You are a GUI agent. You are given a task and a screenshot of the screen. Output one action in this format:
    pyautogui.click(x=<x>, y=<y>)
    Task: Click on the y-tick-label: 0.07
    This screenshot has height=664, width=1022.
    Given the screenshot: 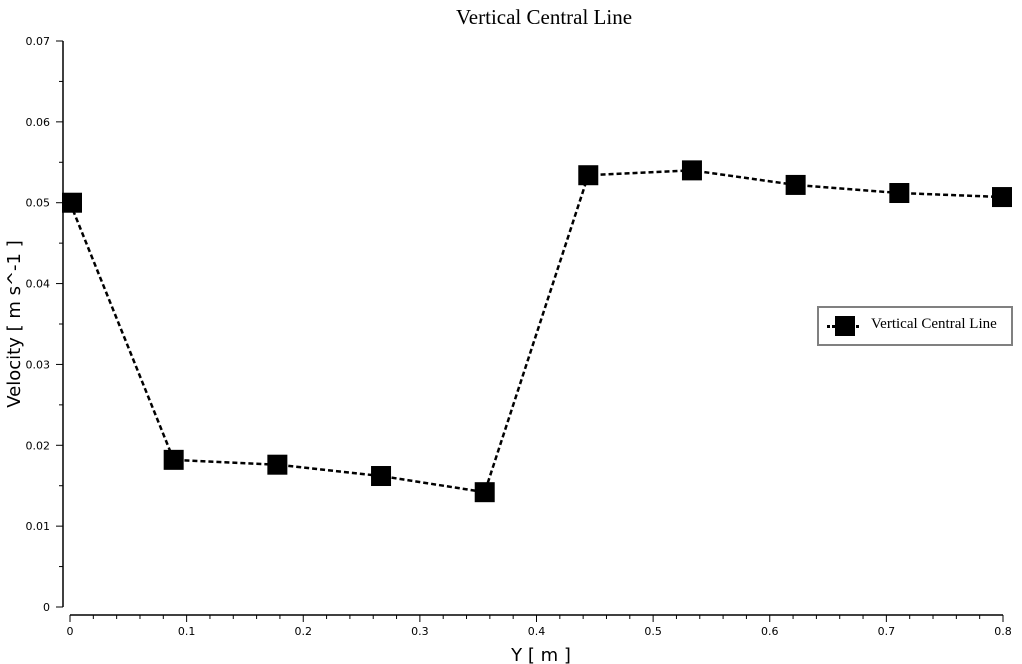 What is the action you would take?
    pyautogui.click(x=38, y=41)
    